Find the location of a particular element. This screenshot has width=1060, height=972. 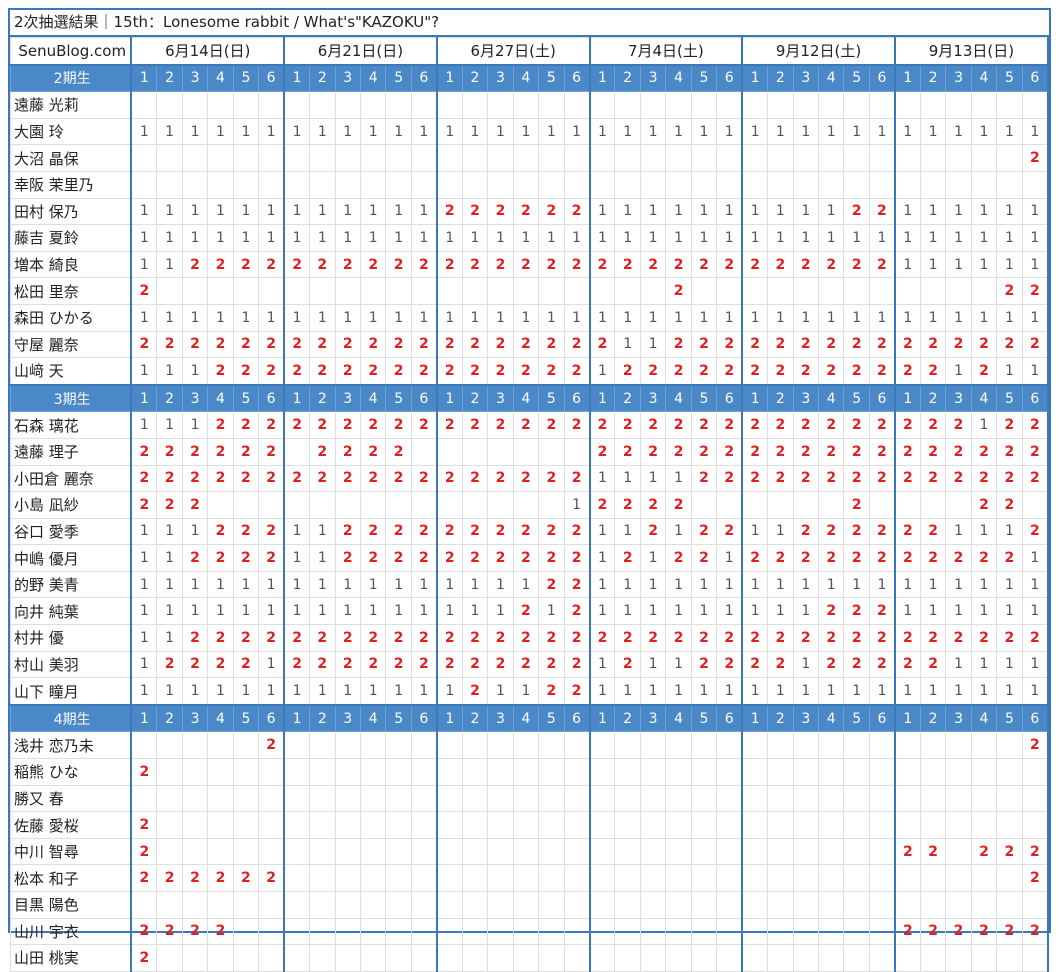

member-name: 幸阪 茉里乃 is located at coordinates (71, 184).